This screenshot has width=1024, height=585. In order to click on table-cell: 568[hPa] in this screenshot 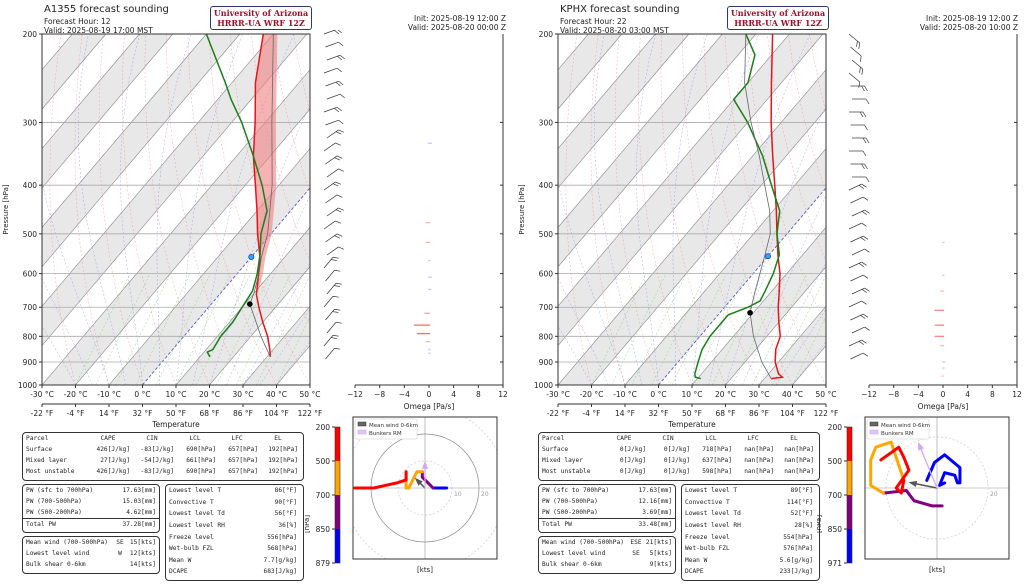, I will do `click(282, 549)`.